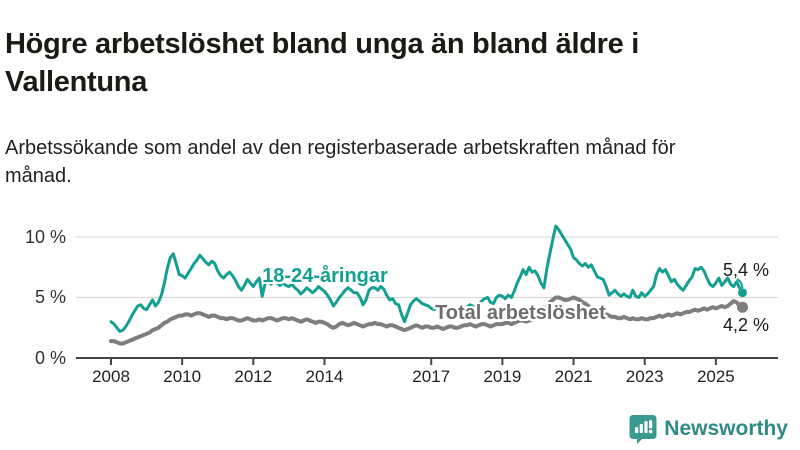 This screenshot has height=450, width=800. Describe the element at coordinates (726, 428) in the screenshot. I see `newsworthy-brand-text: Newsworthy` at that location.